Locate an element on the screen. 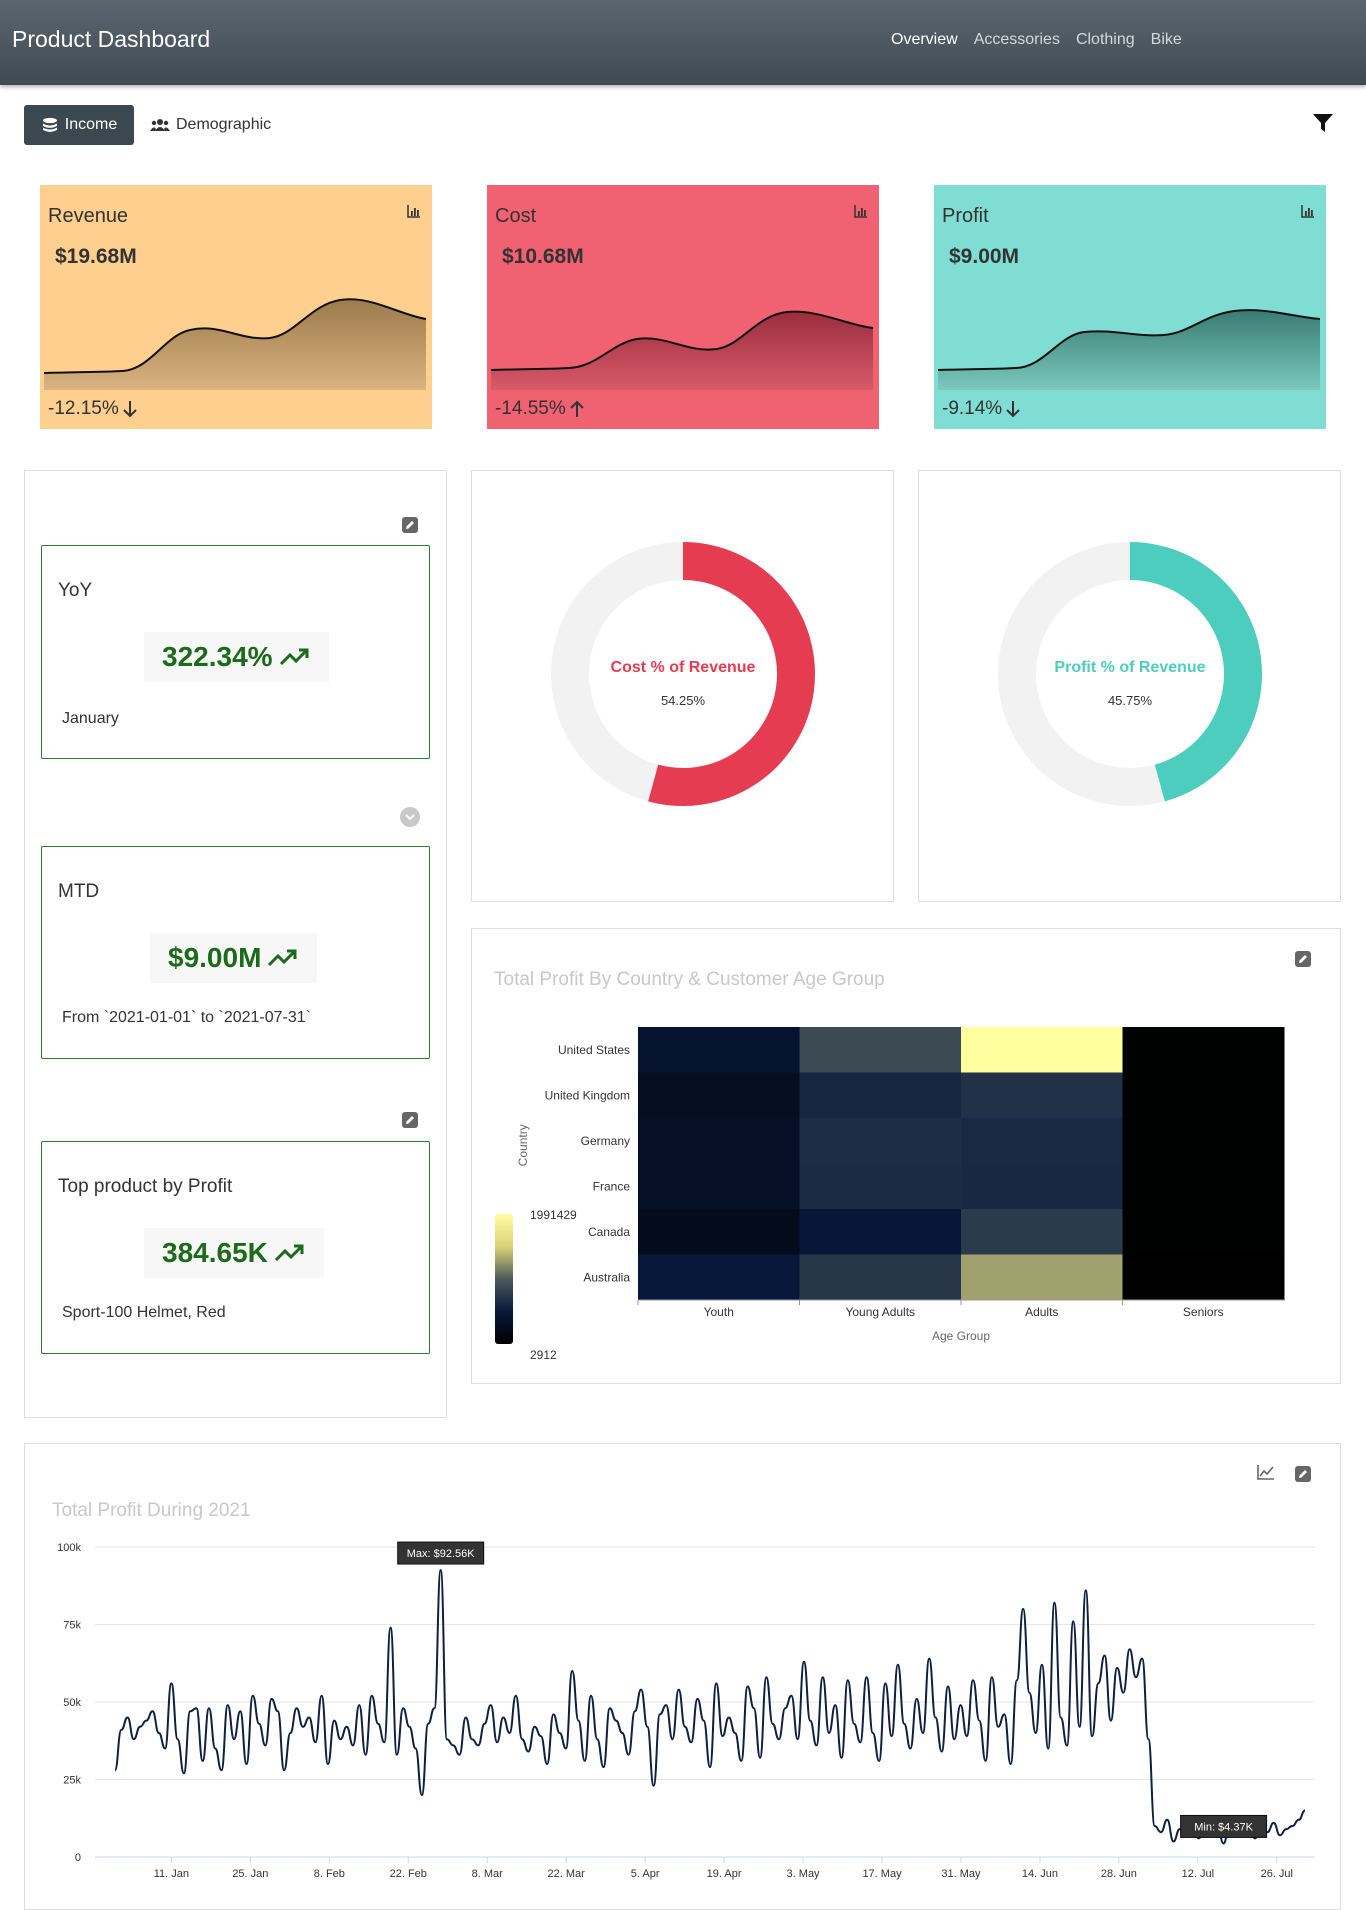 The image size is (1366, 1910). nav-accessories: Accessories is located at coordinates (1016, 39).